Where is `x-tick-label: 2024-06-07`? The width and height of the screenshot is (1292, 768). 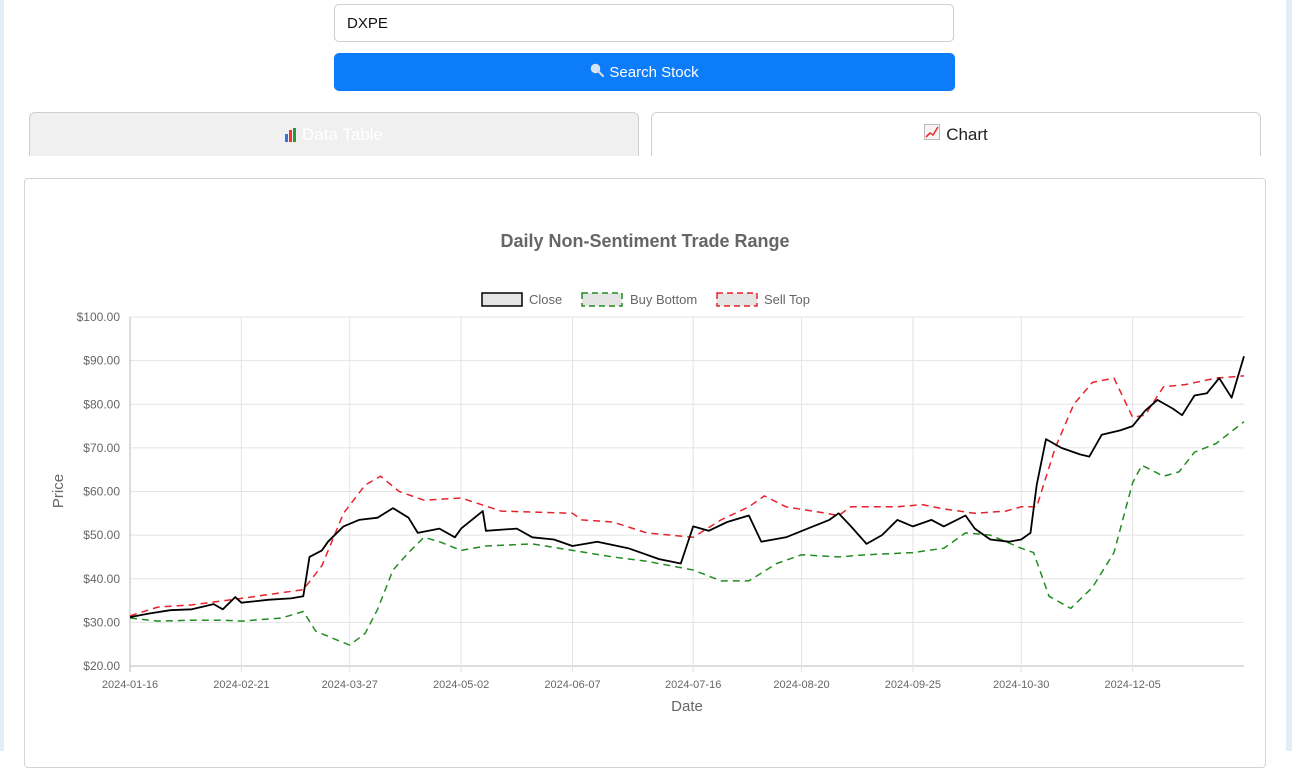
x-tick-label: 2024-06-07 is located at coordinates (572, 685).